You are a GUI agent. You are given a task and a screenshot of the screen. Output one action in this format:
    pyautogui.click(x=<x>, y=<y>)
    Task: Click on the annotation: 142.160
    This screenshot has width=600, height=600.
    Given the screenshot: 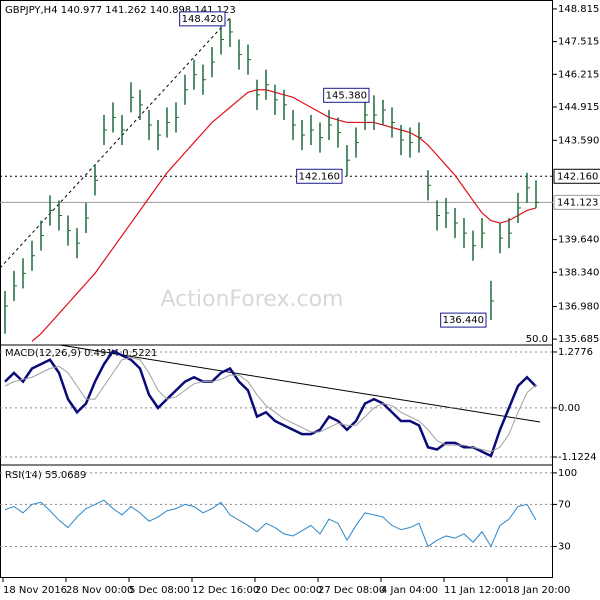 What is the action you would take?
    pyautogui.click(x=319, y=176)
    